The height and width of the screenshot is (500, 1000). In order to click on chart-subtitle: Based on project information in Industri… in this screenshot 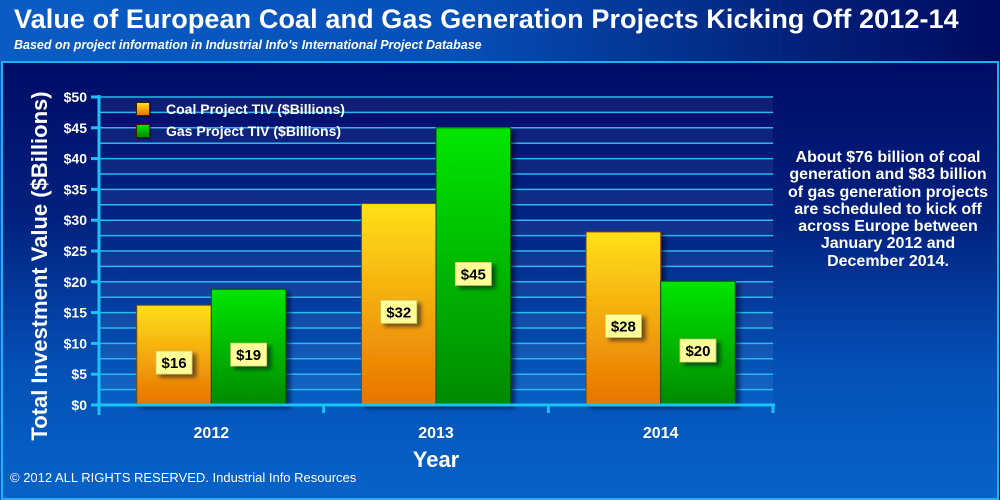, I will do `click(248, 45)`.